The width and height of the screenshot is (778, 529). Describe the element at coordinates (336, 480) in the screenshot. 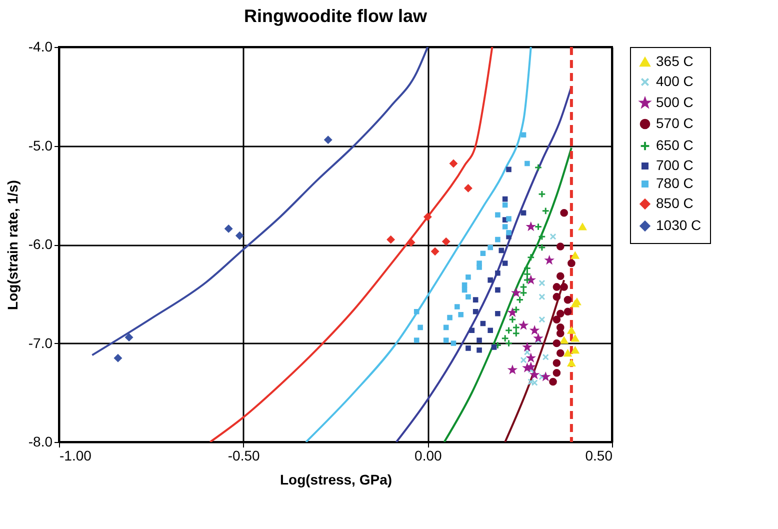

I see `x-axis-title: Log(stress, GPa)` at that location.